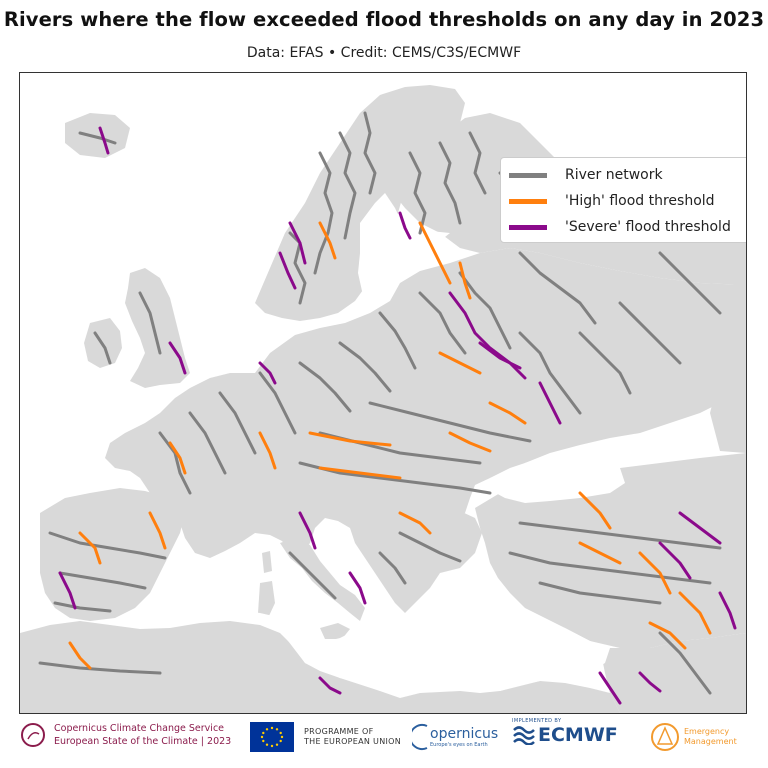 This screenshot has width=768, height=768. Describe the element at coordinates (380, 243) in the screenshot. I see `baltic-sea` at that location.